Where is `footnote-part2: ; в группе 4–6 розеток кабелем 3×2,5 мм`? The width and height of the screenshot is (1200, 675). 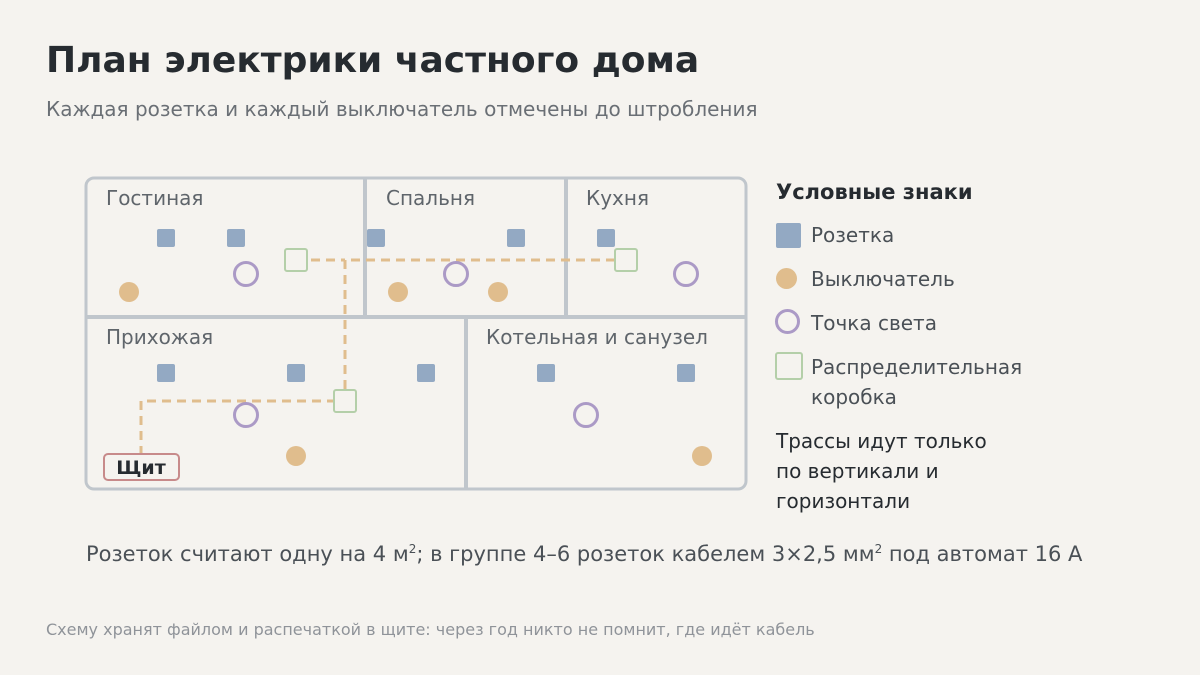 footnote-part2: ; в группе 4–6 розеток кабелем 3×2,5 мм is located at coordinates (645, 554).